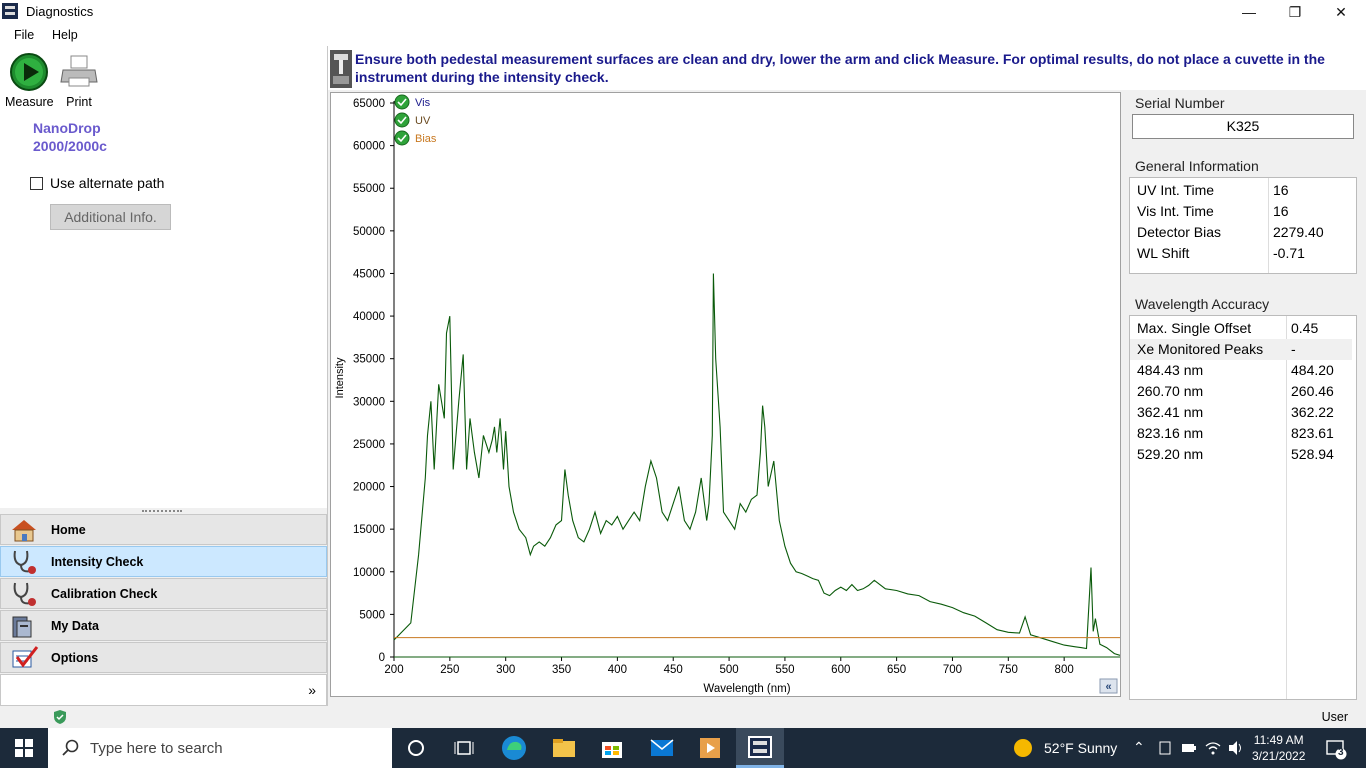 This screenshot has height=768, width=1366. Describe the element at coordinates (1243, 232) in the screenshot. I see `table-row: Detector Bias 2279.40` at that location.